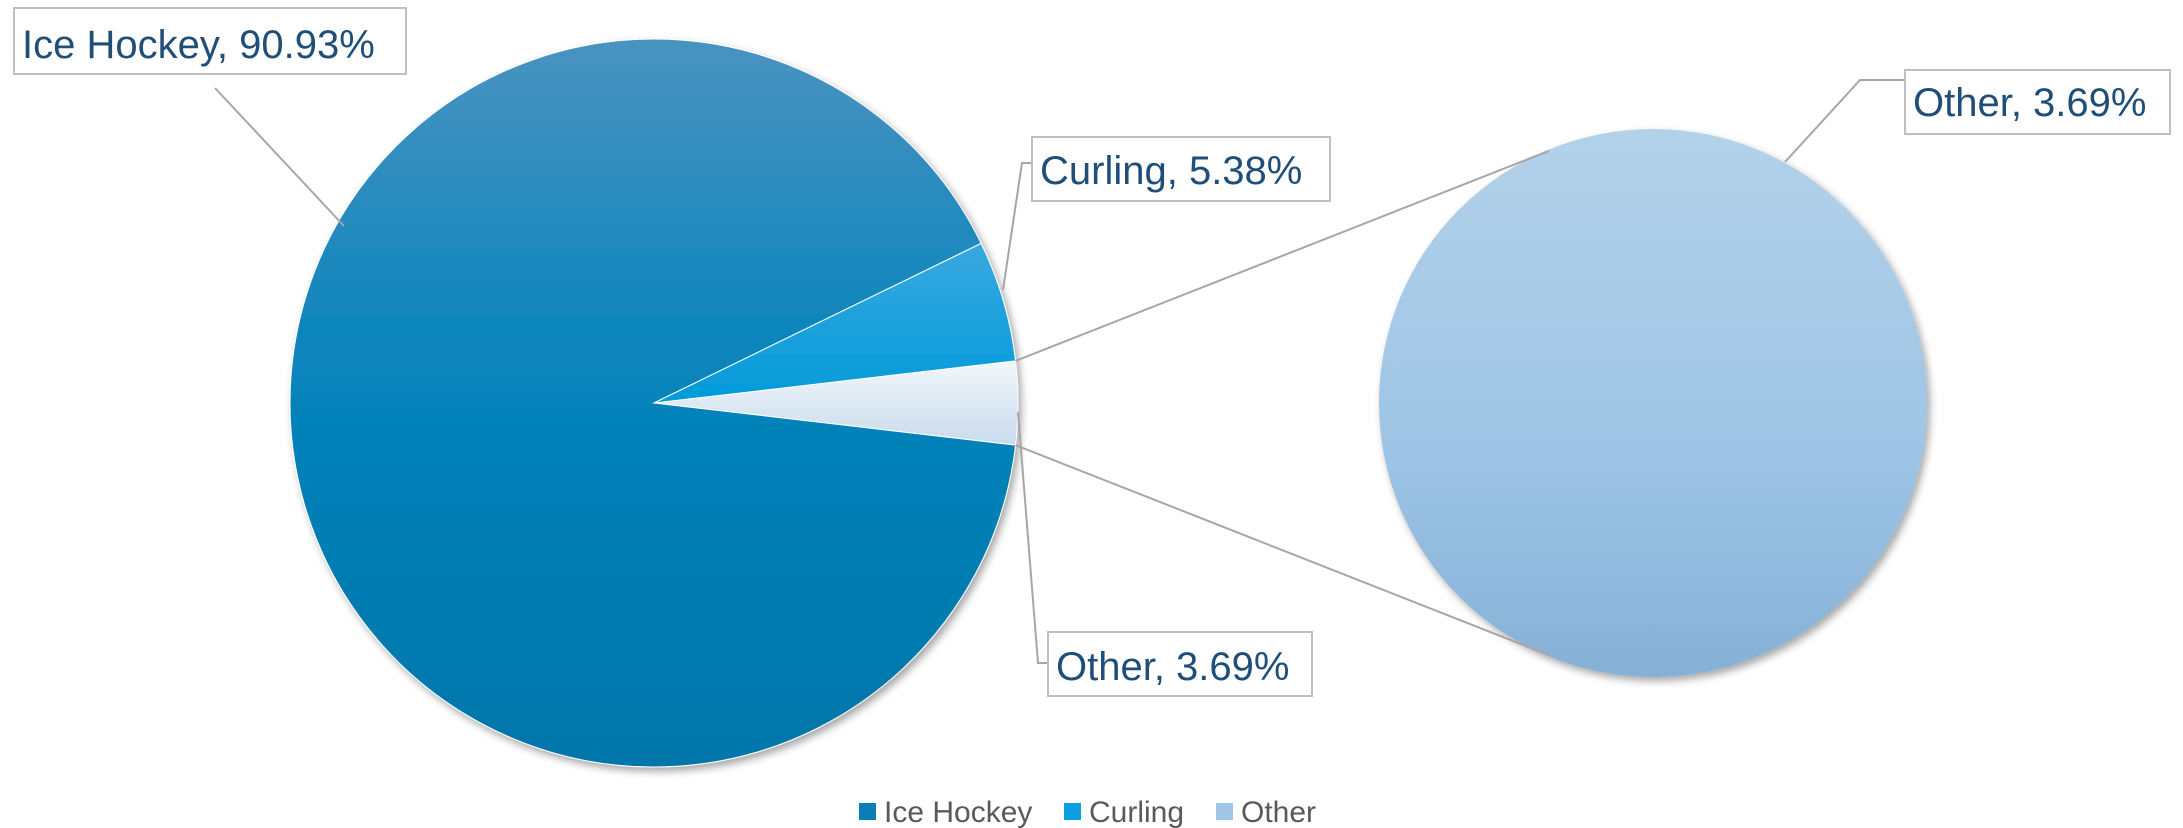 Image resolution: width=2183 pixels, height=828 pixels. What do you see at coordinates (1224, 811) in the screenshot?
I see `legend-swatch-other` at bounding box center [1224, 811].